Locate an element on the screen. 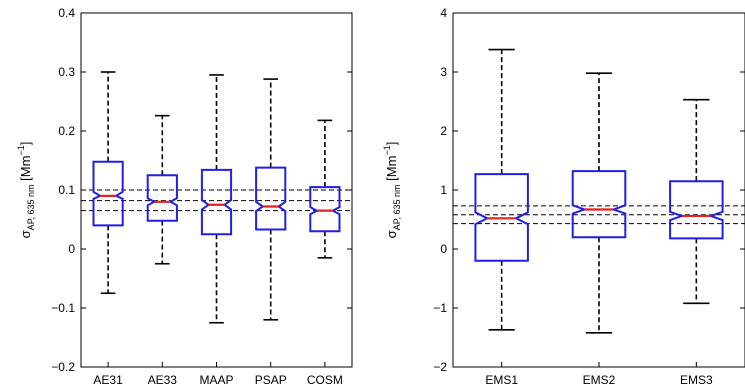  box-cosm is located at coordinates (325, 209).